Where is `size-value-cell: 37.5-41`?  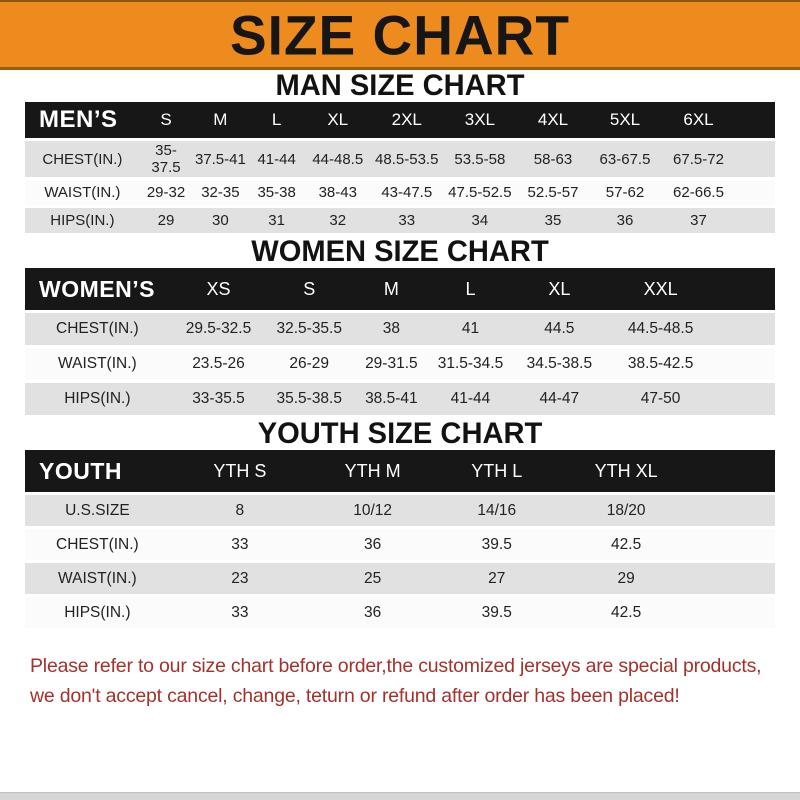
size-value-cell: 37.5-41 is located at coordinates (220, 159).